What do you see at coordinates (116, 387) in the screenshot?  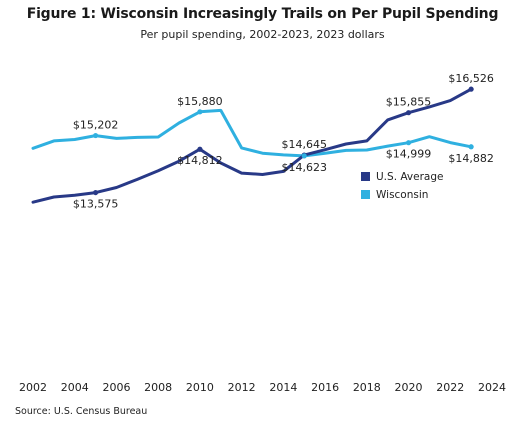 I see `x-tick-label-2006: 2006` at bounding box center [116, 387].